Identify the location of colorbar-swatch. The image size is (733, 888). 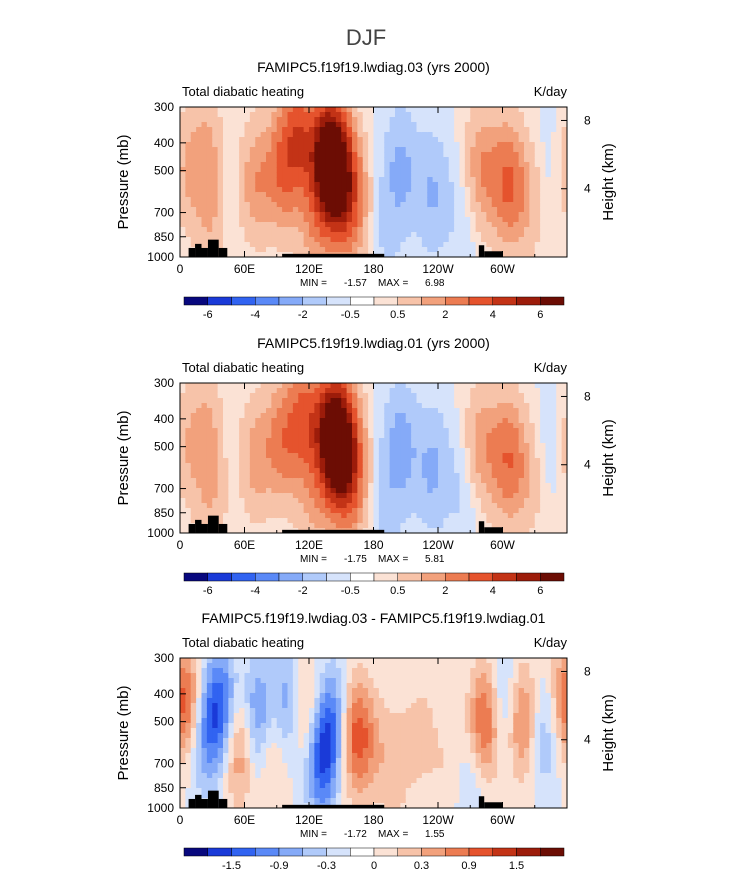
(290, 301).